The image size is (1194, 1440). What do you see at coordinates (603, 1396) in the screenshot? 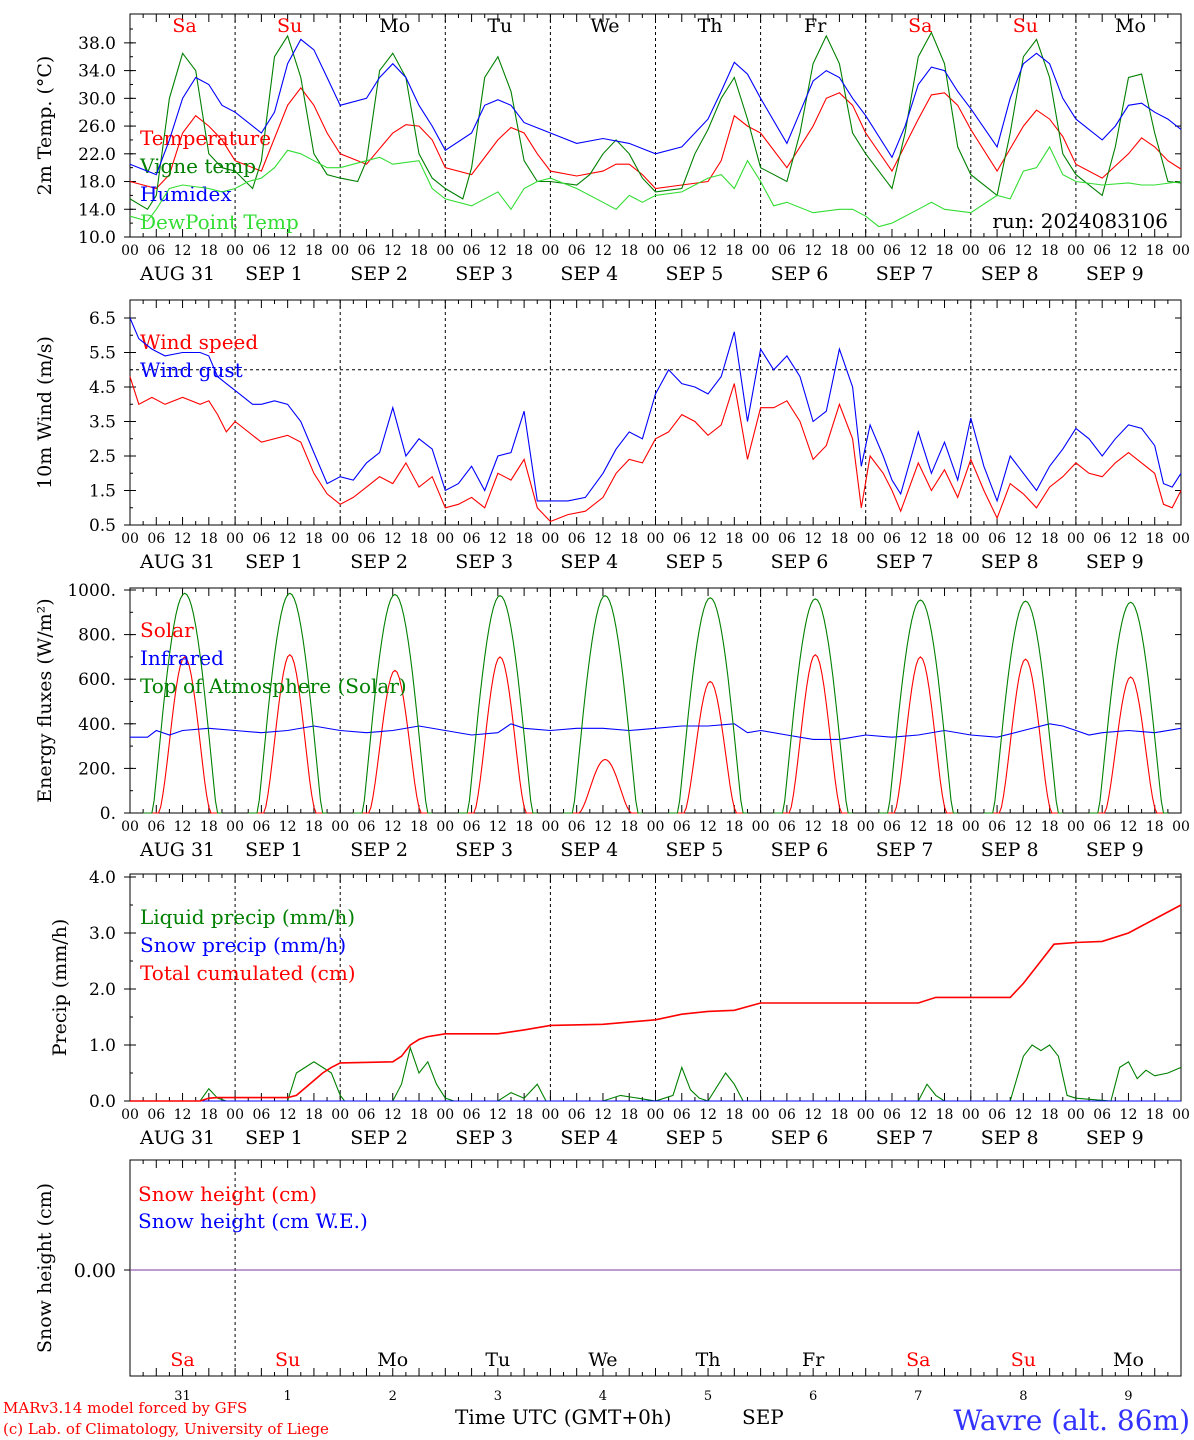
I see `day-number-label: 4` at bounding box center [603, 1396].